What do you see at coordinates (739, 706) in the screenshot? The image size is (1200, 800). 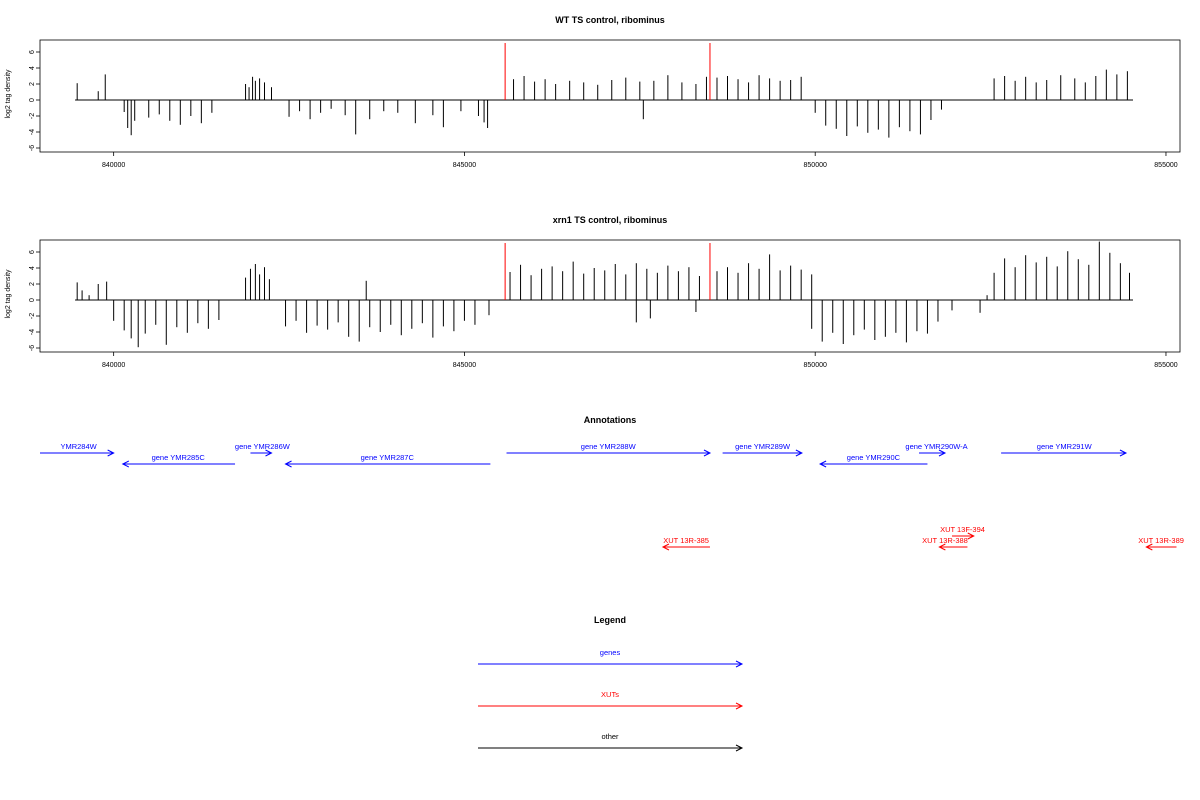 I see `legend-arrow-head-xut` at bounding box center [739, 706].